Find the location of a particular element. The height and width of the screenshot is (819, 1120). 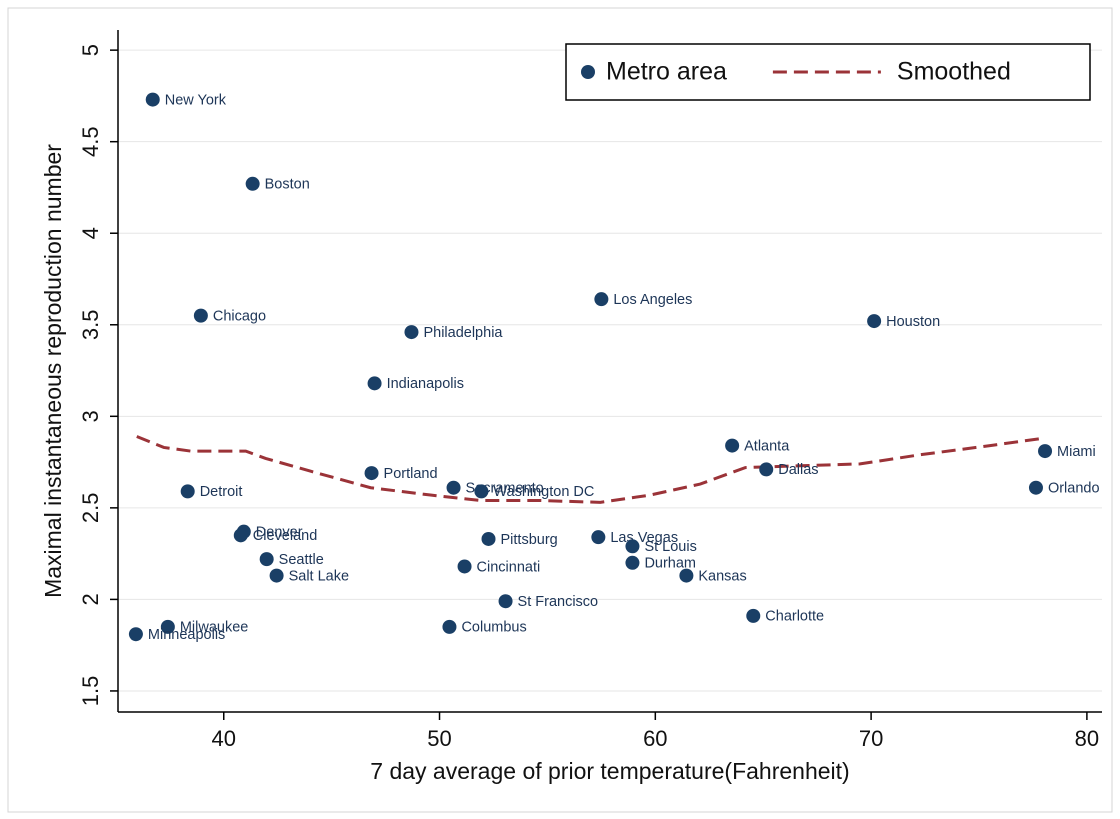

y-tick-label: 4 is located at coordinates (90, 233).